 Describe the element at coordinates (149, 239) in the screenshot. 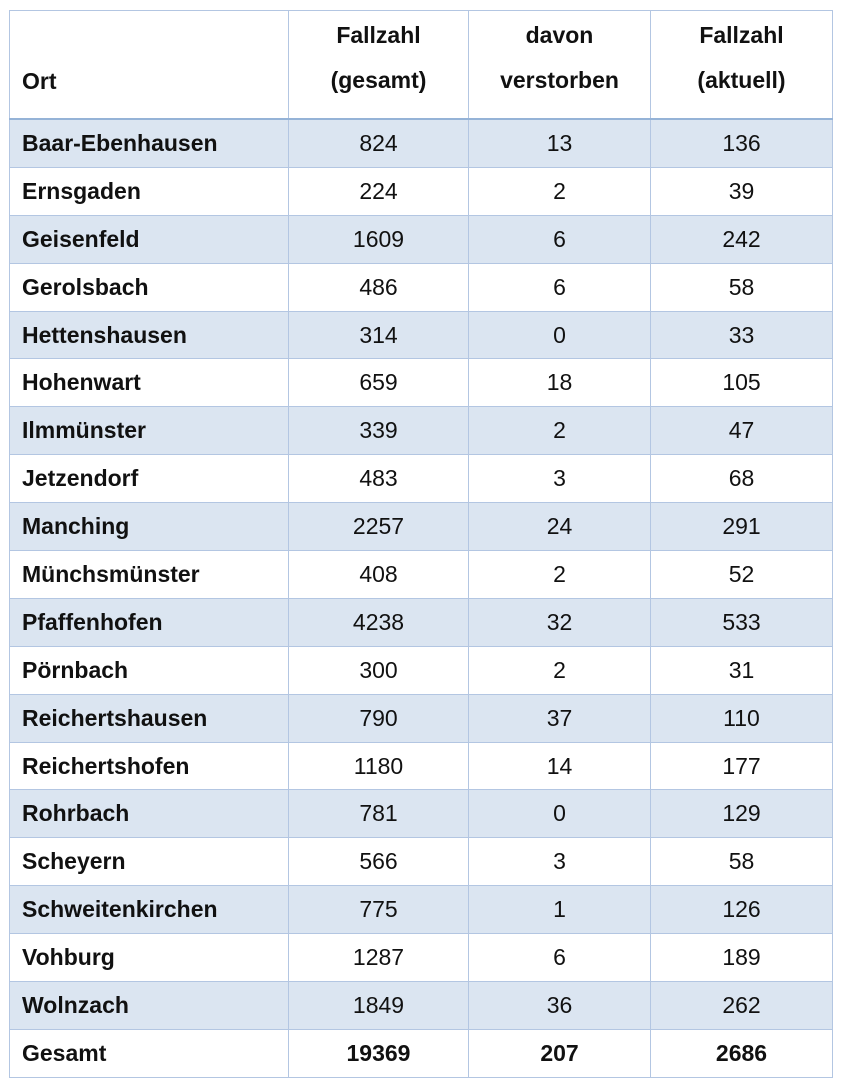

I see `ort-cell: Geisenfeld` at that location.